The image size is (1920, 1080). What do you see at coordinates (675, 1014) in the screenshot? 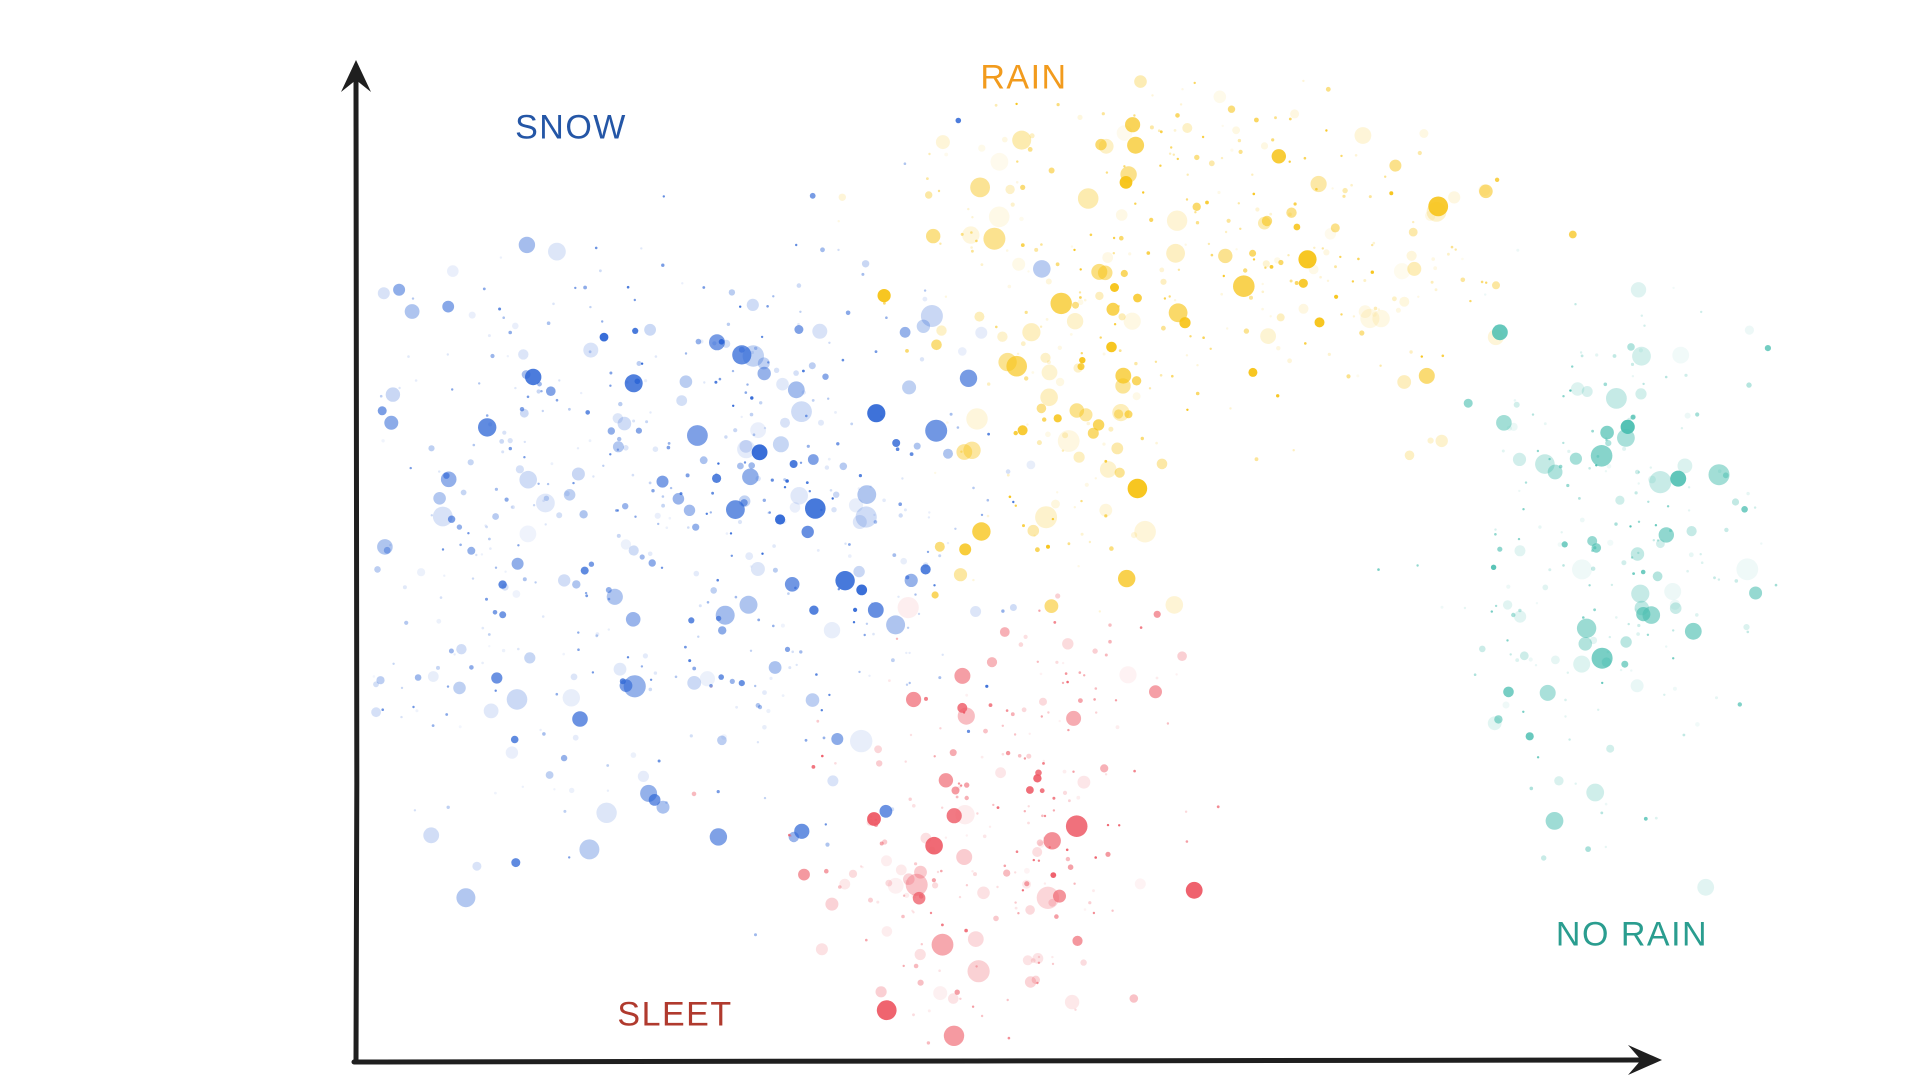
I see `cluster-label-sleet: SLEET` at bounding box center [675, 1014].